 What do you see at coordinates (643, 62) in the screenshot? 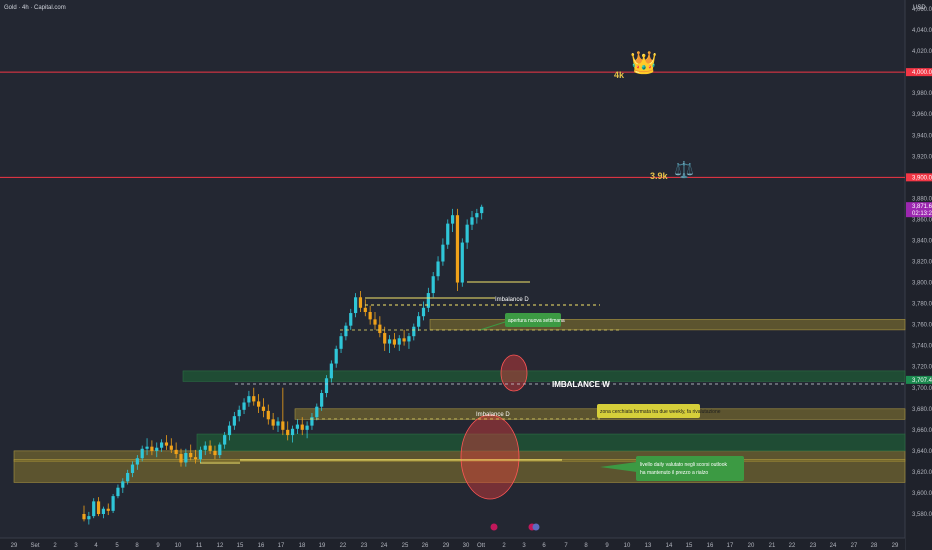
I see `crown-icon: 👑` at bounding box center [643, 62].